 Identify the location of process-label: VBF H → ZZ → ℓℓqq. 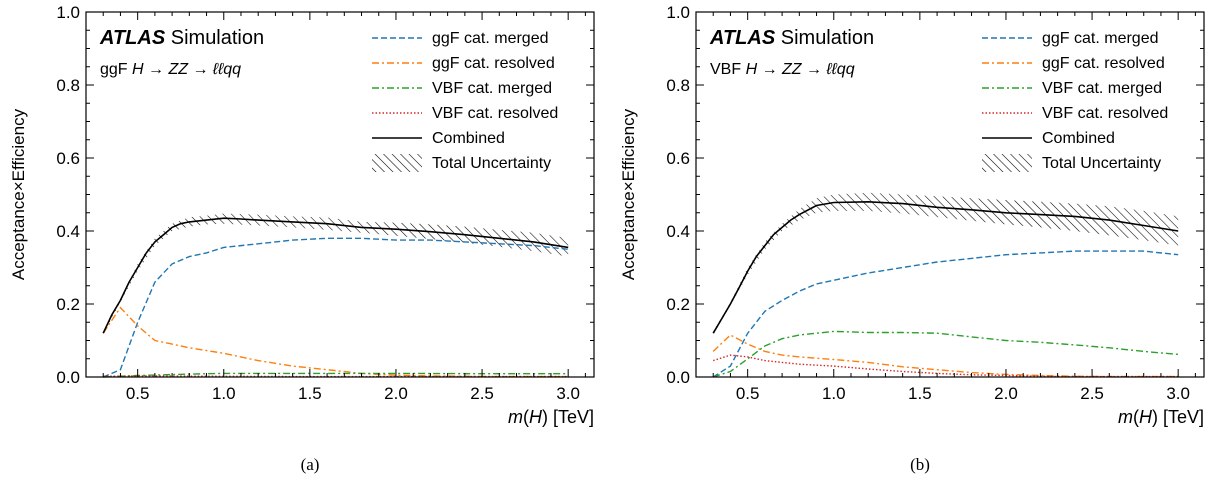
(782, 69).